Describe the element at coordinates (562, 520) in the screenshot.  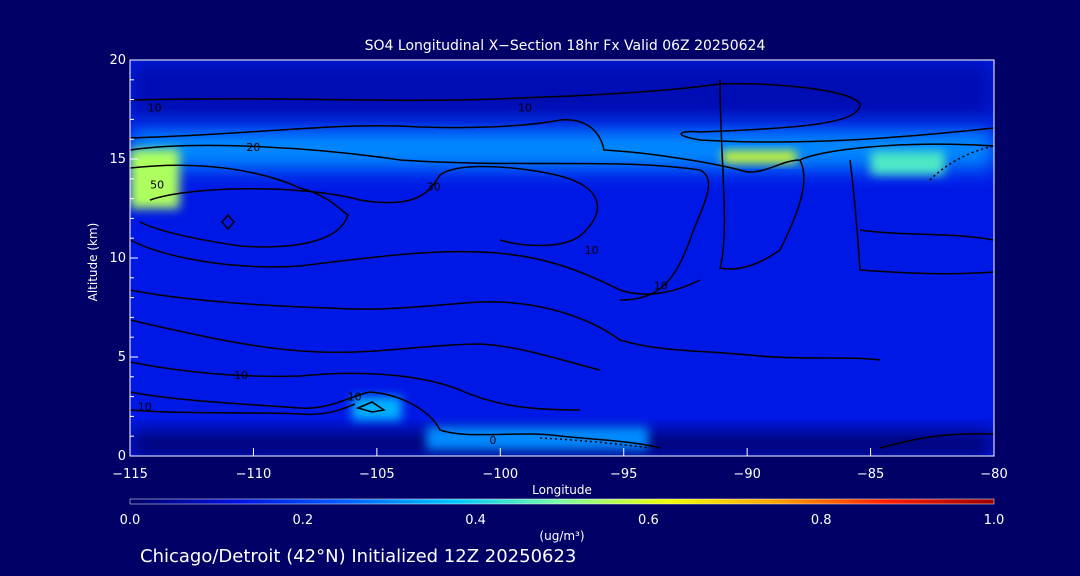
I see `colorbar-ticks: 0.0 0.2 0.4 0.6 0.8 1.0` at that location.